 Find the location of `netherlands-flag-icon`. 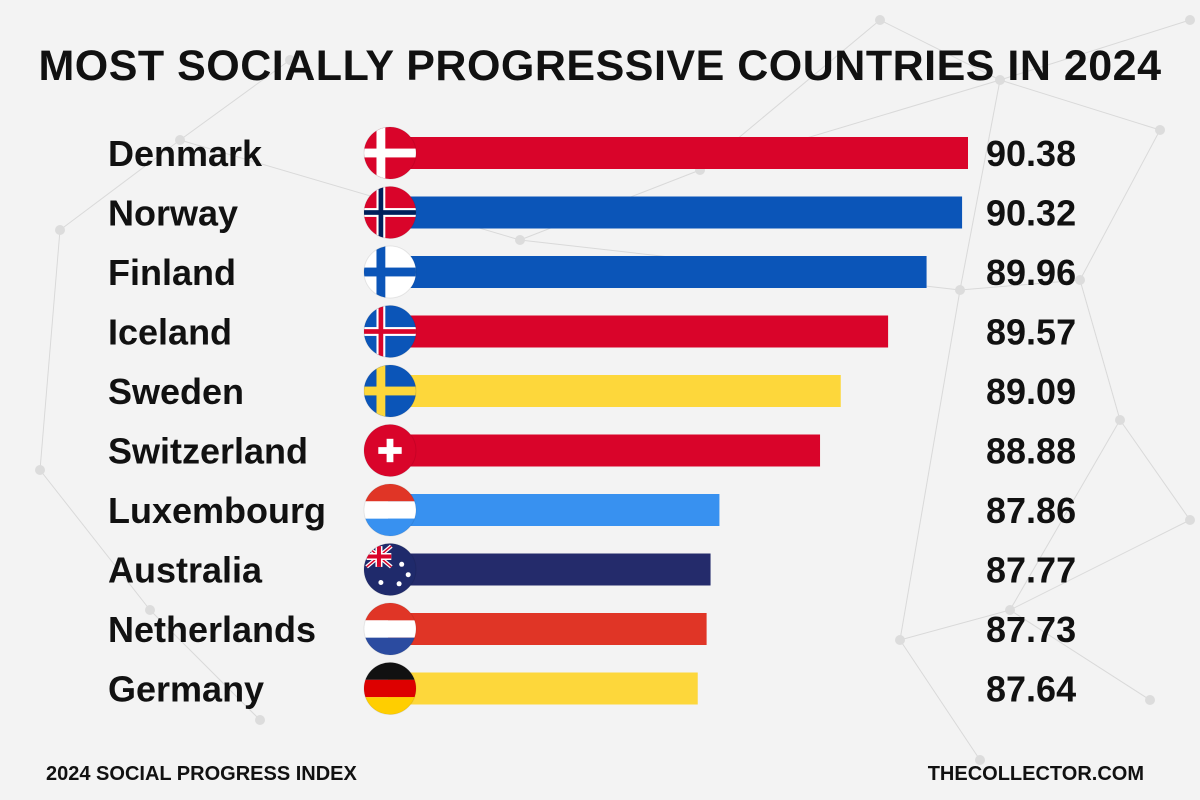

netherlands-flag-icon is located at coordinates (390, 629).